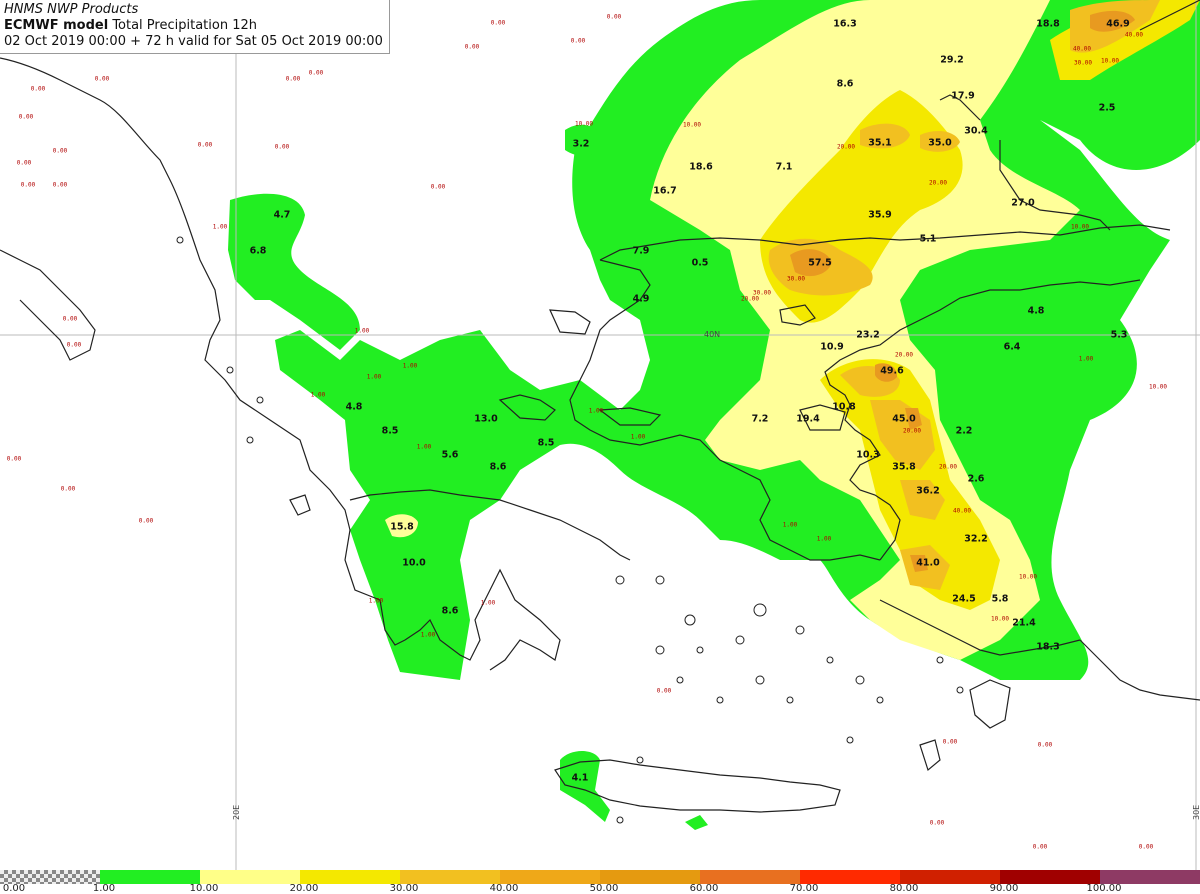 The height and width of the screenshot is (894, 1200). What do you see at coordinates (404, 888) in the screenshot?
I see `legend-label: 30.00` at bounding box center [404, 888].